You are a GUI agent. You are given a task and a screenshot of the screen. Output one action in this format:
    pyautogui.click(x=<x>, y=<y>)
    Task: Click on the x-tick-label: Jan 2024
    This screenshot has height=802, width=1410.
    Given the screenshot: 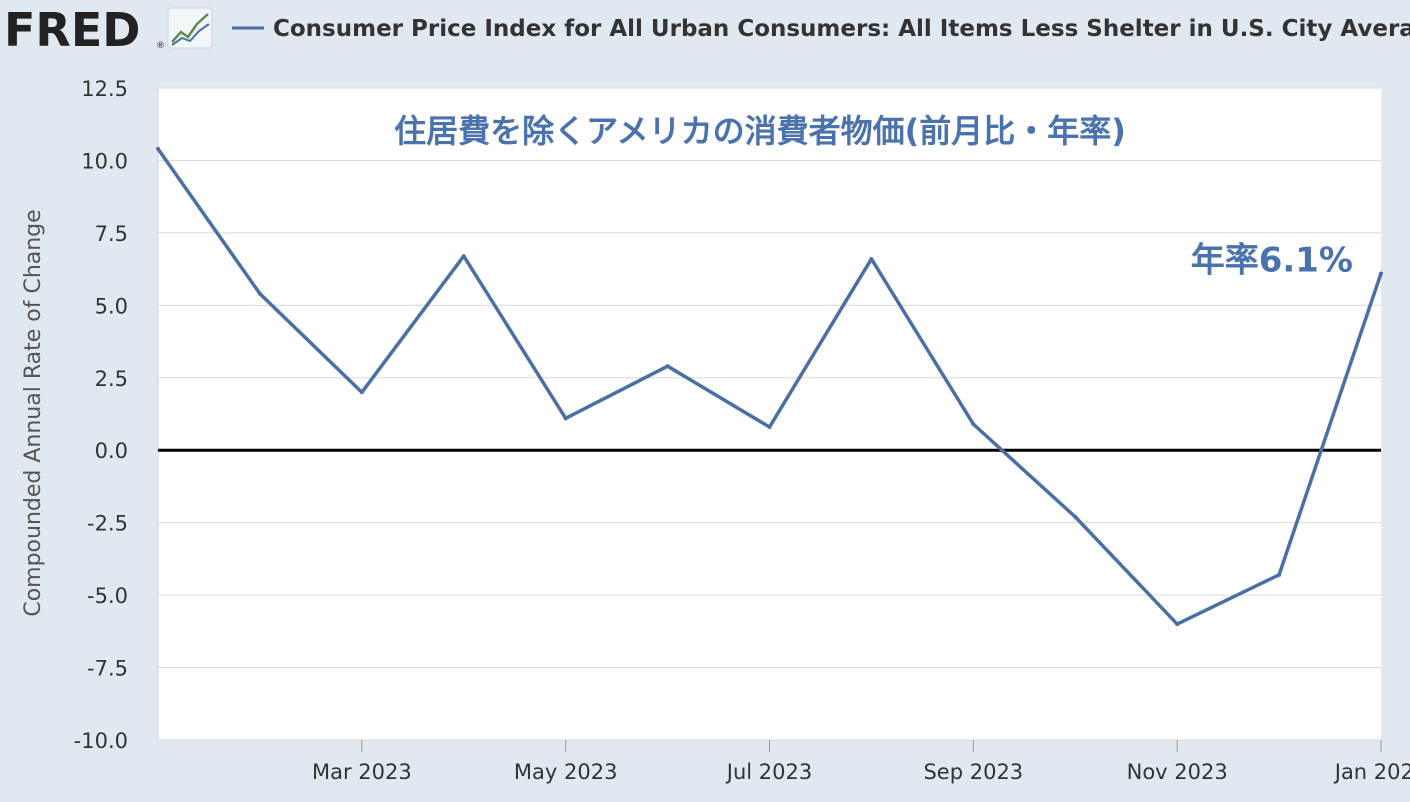 What is the action you would take?
    pyautogui.click(x=1371, y=772)
    